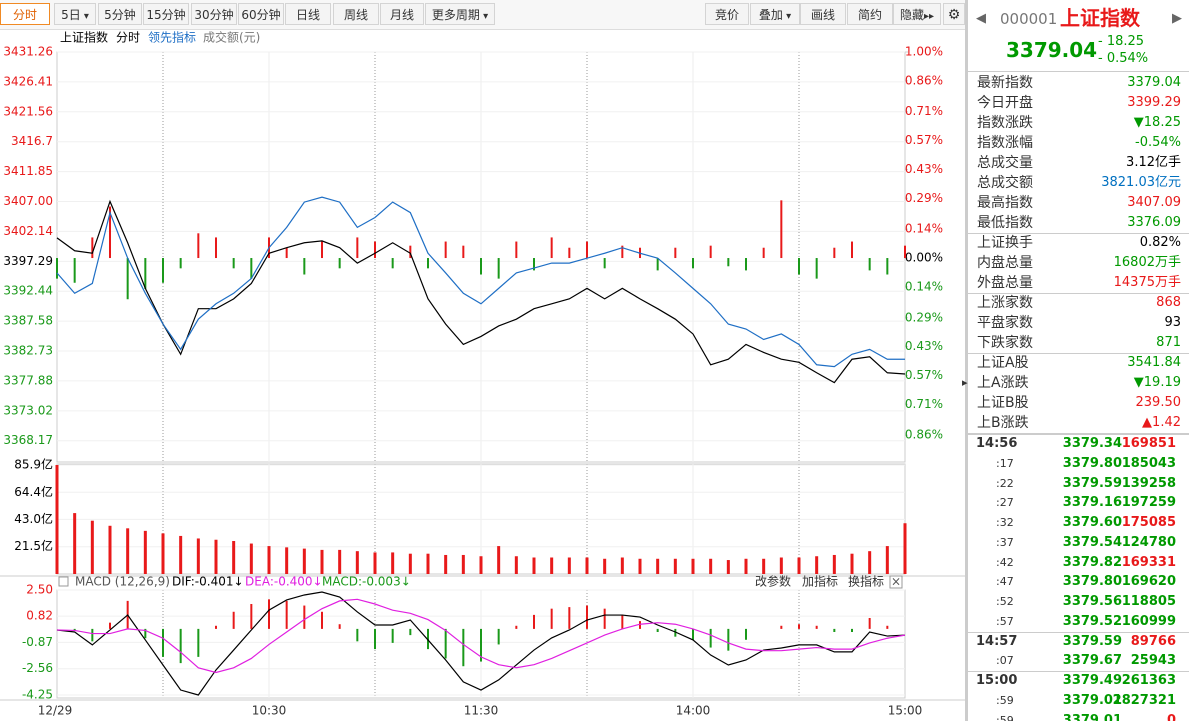 The height and width of the screenshot is (721, 1189). What do you see at coordinates (261, 14) in the screenshot?
I see `tab: 60分钟` at bounding box center [261, 14].